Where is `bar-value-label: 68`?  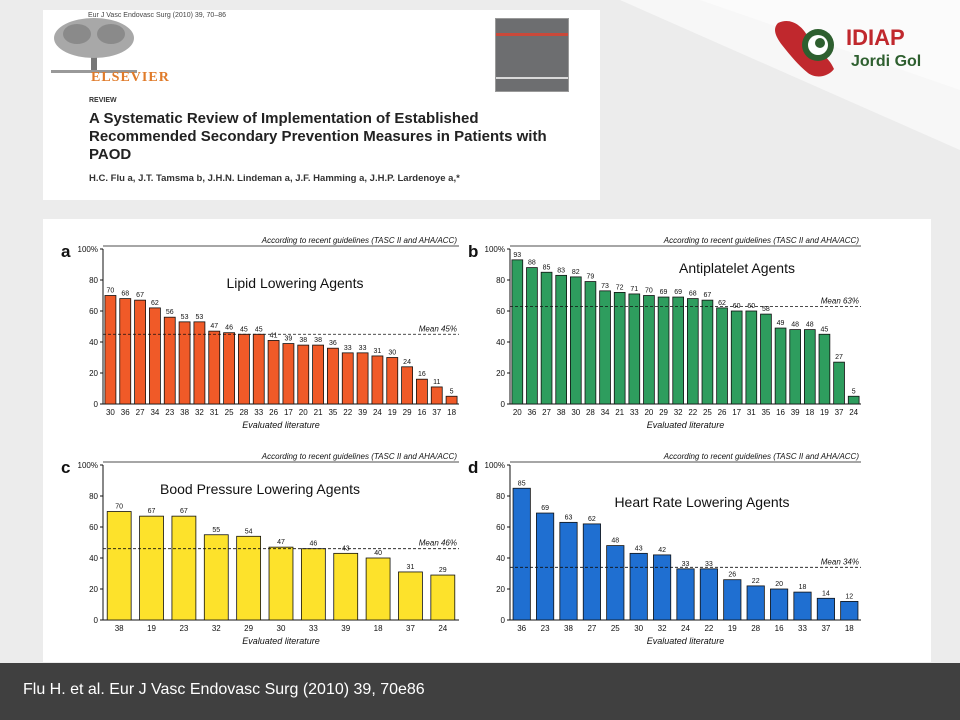 bar-value-label: 68 is located at coordinates (693, 294).